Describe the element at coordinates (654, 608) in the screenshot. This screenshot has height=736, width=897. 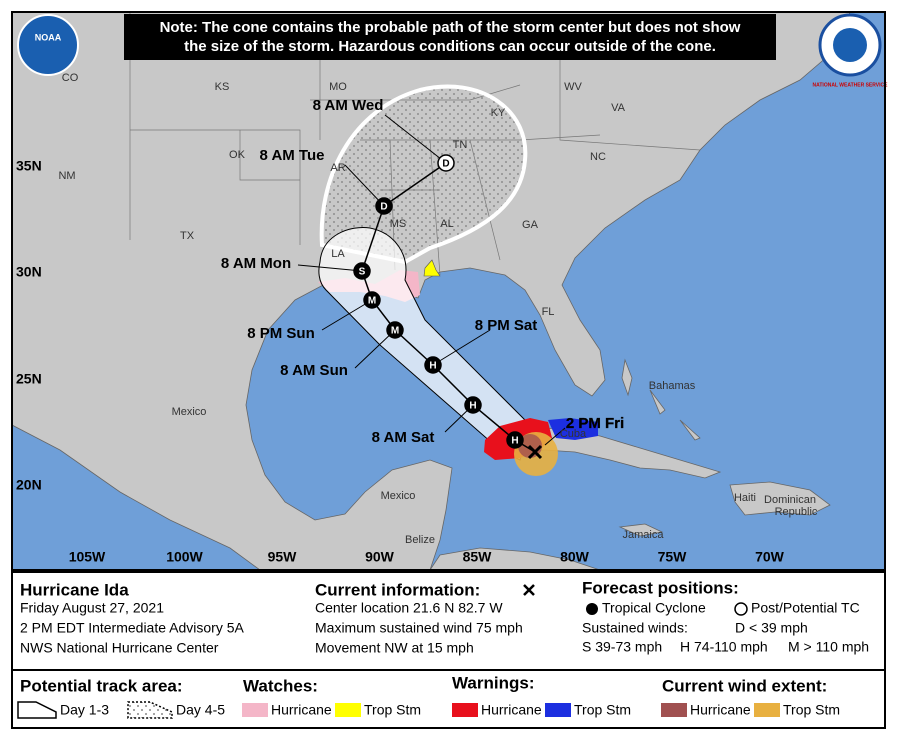
I see `tc-label: Tropical Cyclone` at that location.